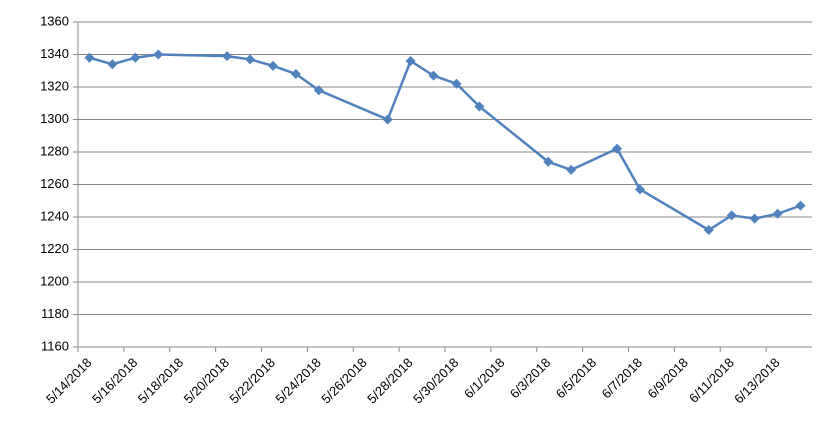 This screenshot has width=825, height=445. I want to click on y-tick-label: 1340, so click(54, 53).